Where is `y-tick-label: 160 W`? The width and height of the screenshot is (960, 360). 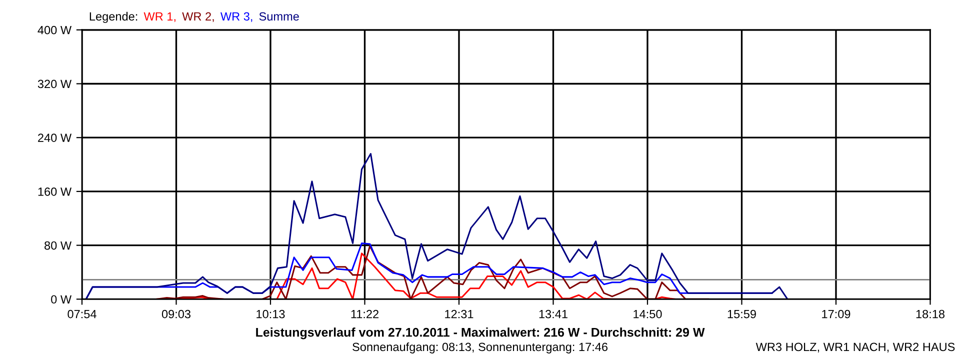
y-tick-label: 160 W is located at coordinates (55, 191).